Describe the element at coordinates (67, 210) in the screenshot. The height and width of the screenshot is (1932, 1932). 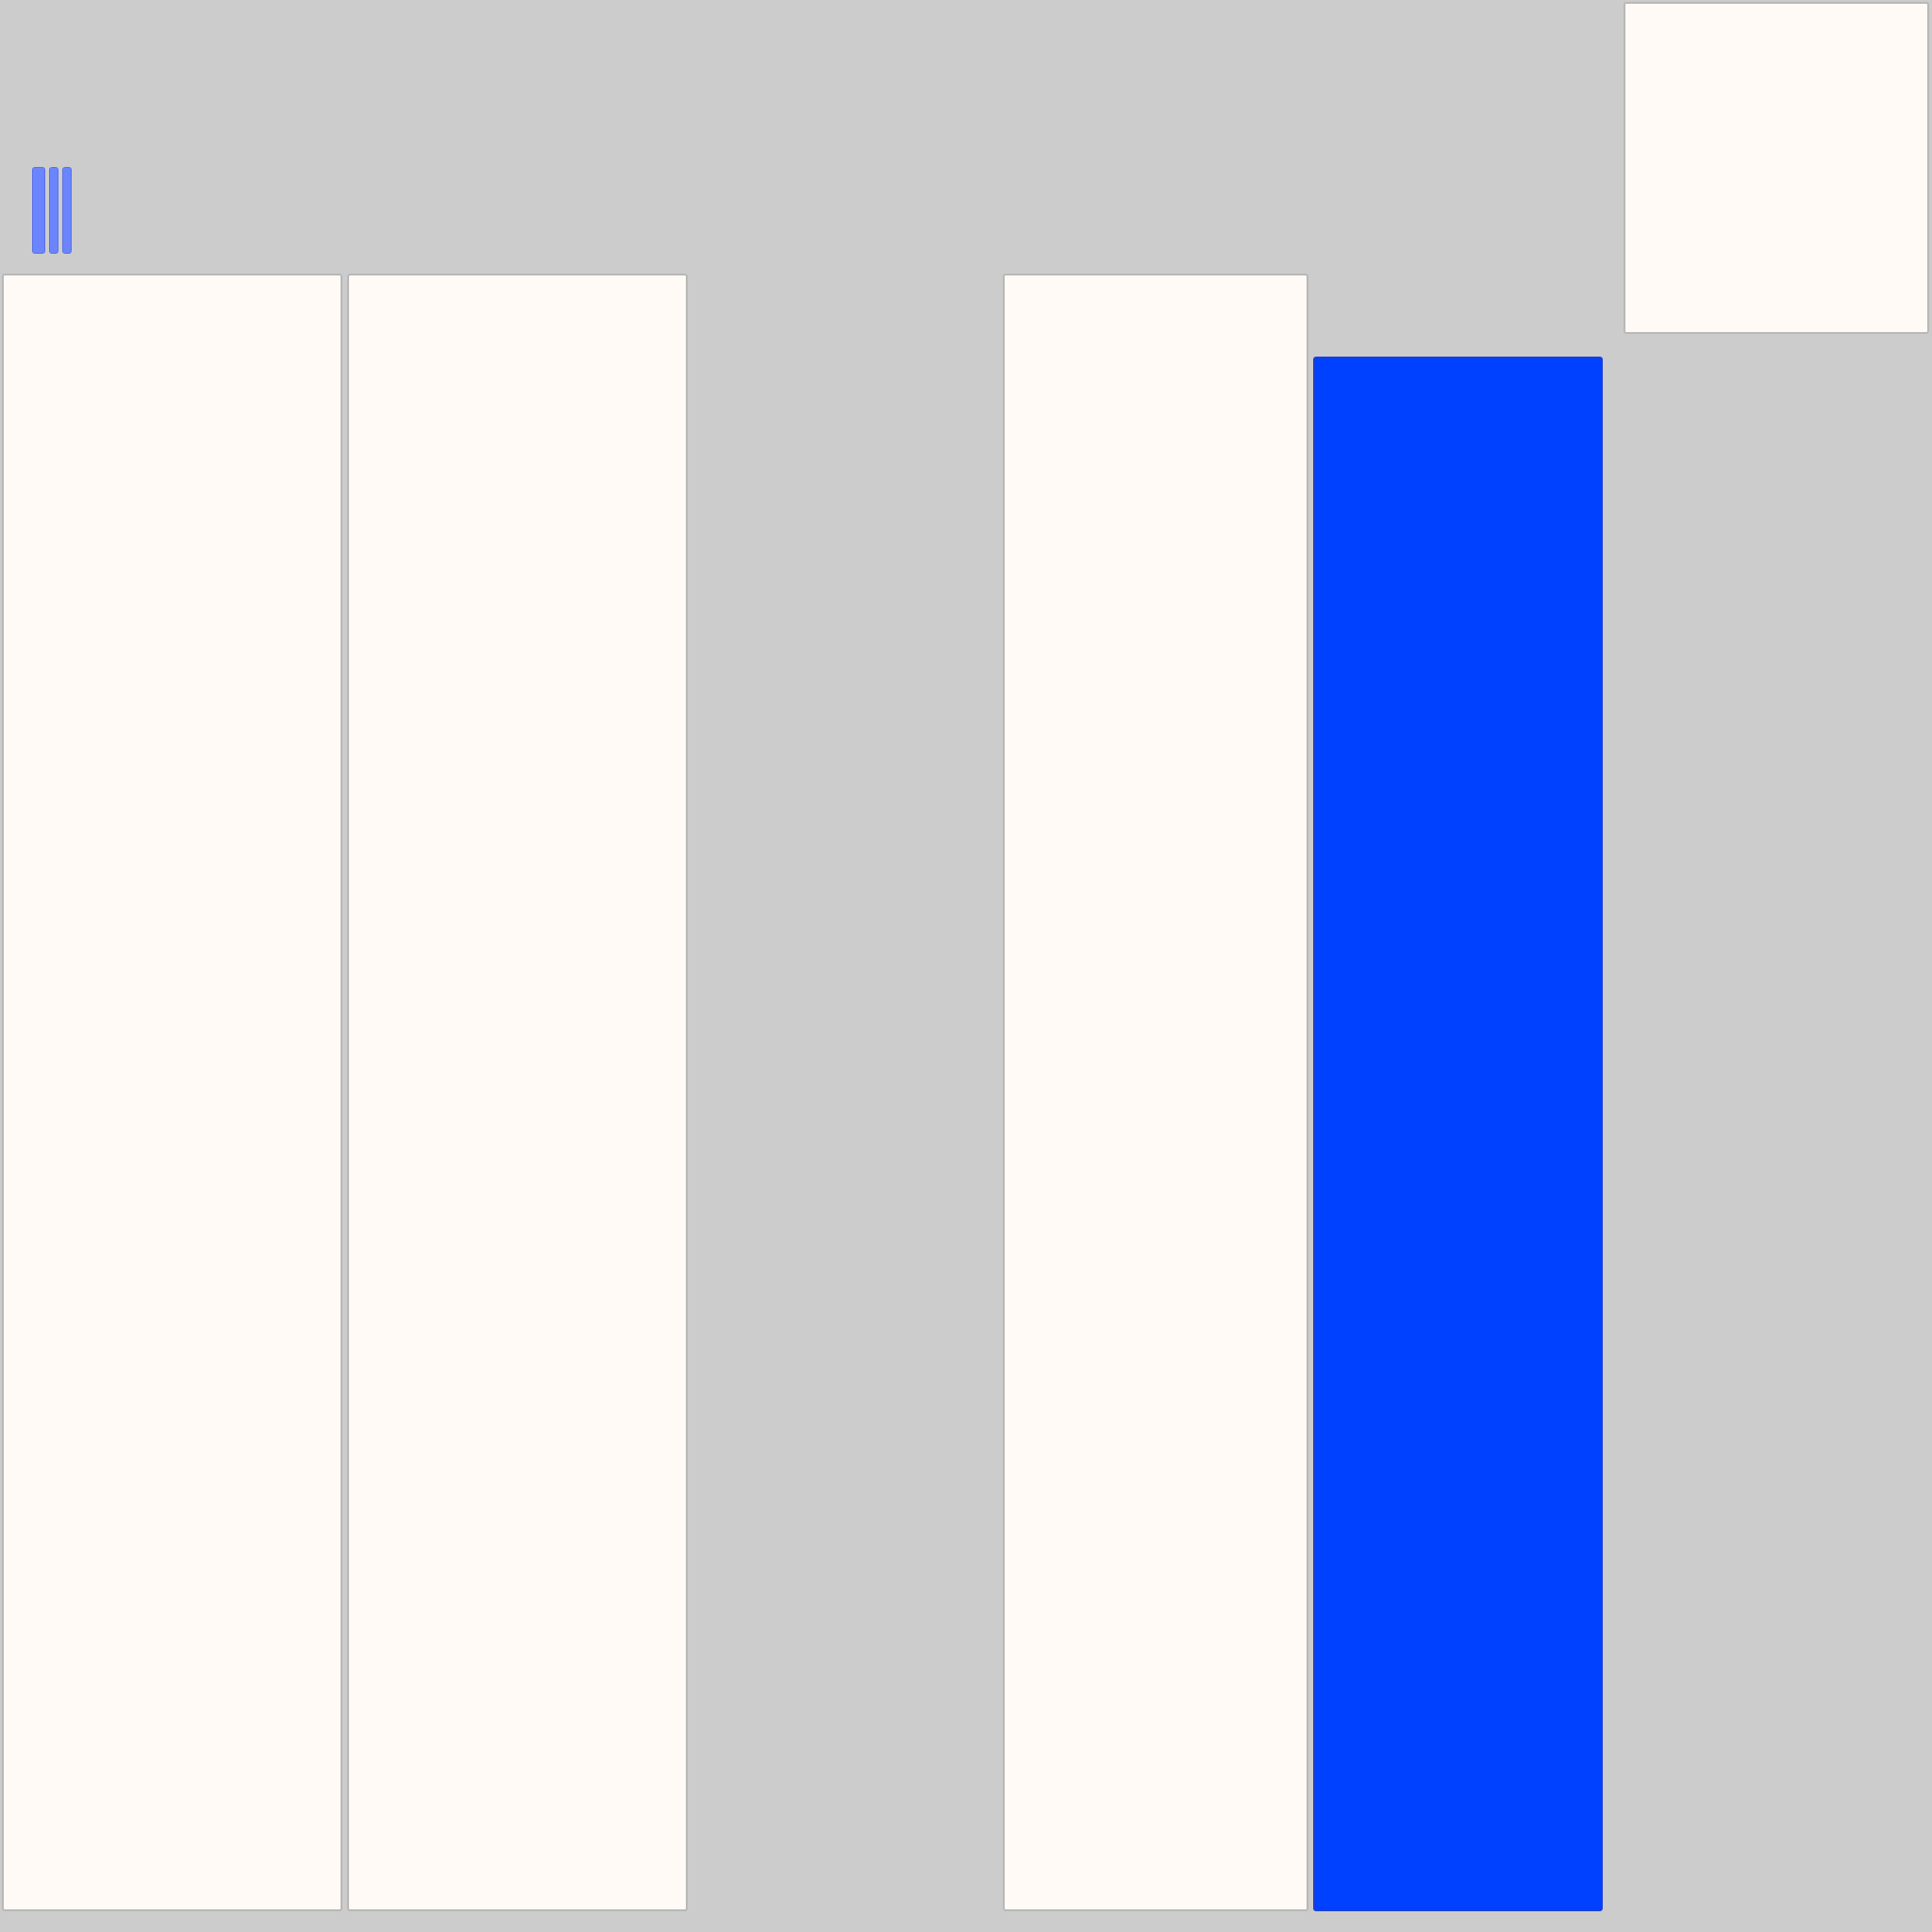
I see `grip-handle-3-icon` at that location.